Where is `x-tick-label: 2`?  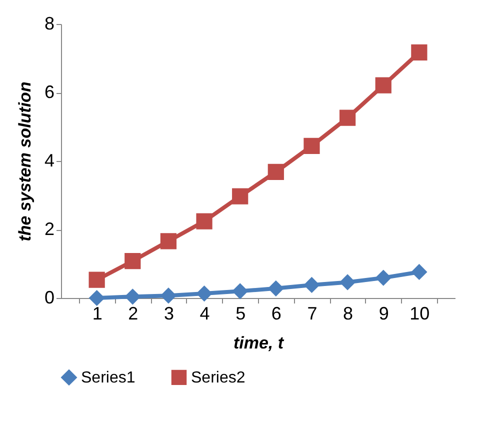 x-tick-label: 2 is located at coordinates (133, 314).